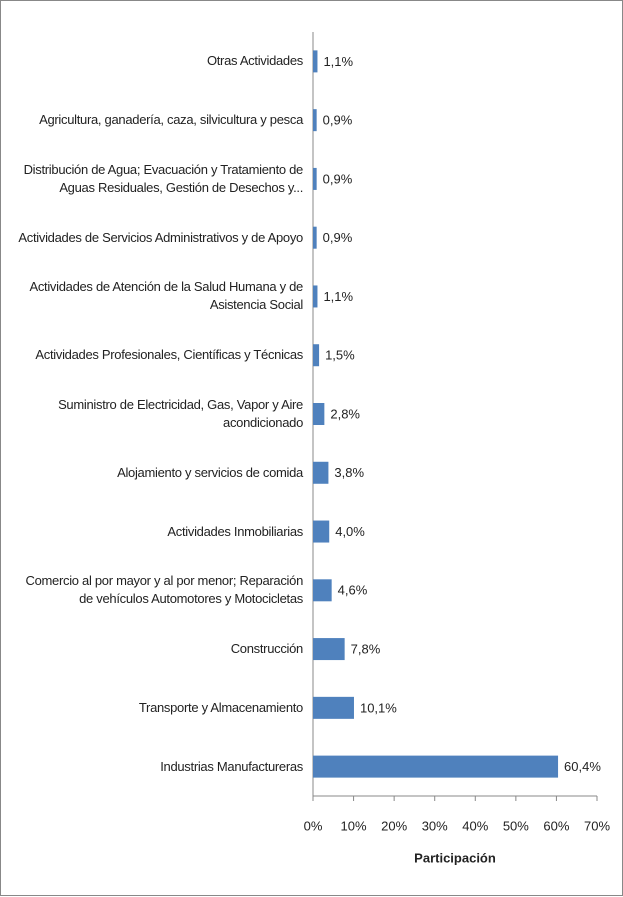 The width and height of the screenshot is (623, 897). I want to click on y-tick-label: Construcción, so click(267, 649).